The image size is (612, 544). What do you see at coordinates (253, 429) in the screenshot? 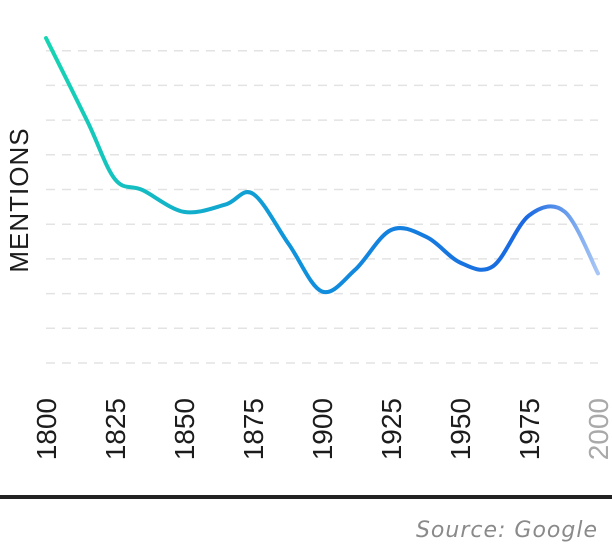
I see `x-tick-label: 1875` at bounding box center [253, 429].